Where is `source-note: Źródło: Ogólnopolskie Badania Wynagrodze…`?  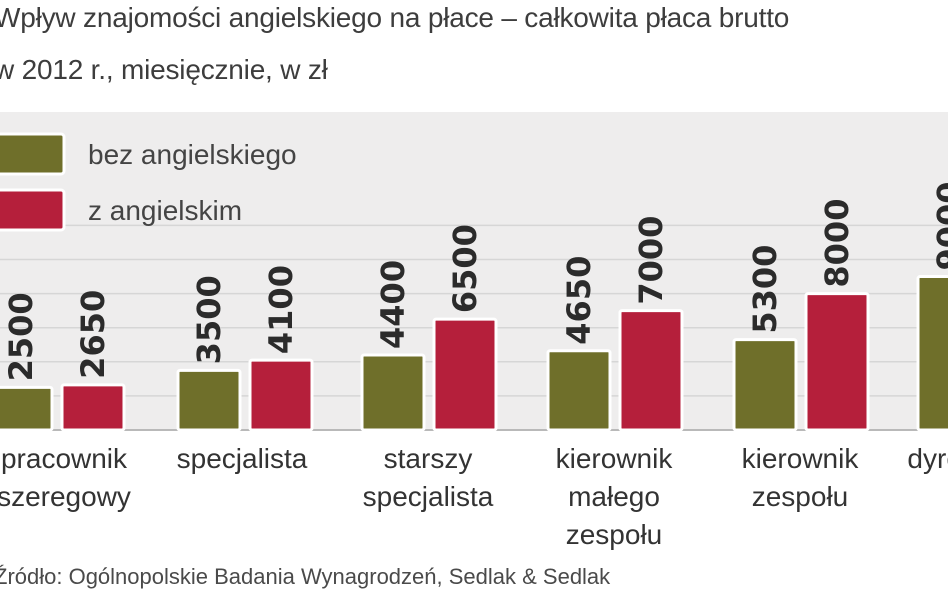 source-note: Źródło: Ogólnopolskie Badania Wynagrodze… is located at coordinates (305, 576).